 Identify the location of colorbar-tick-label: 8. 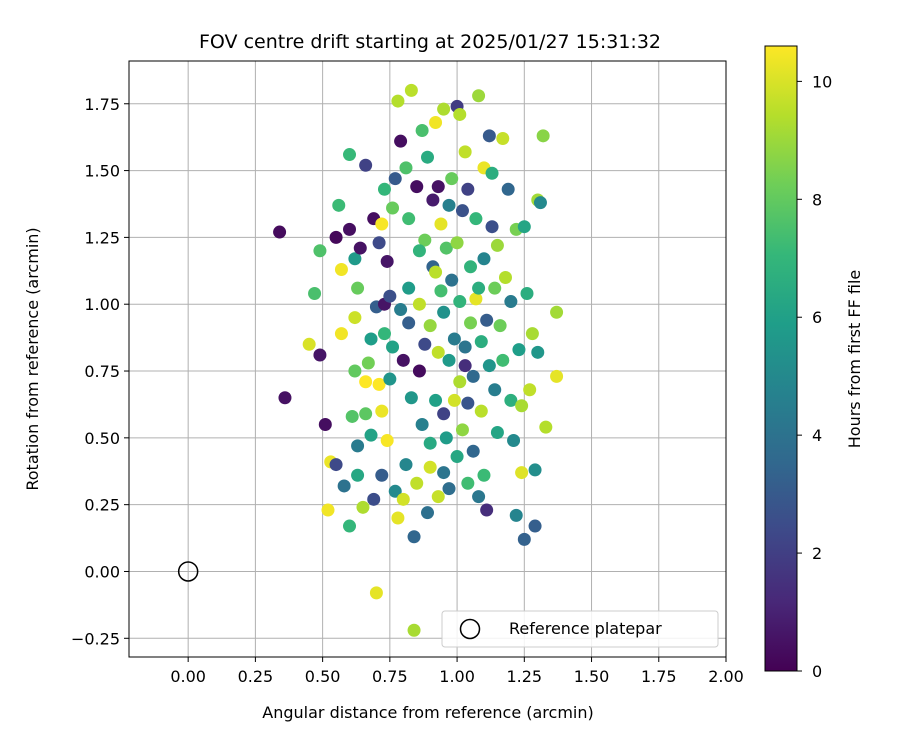
(817, 199).